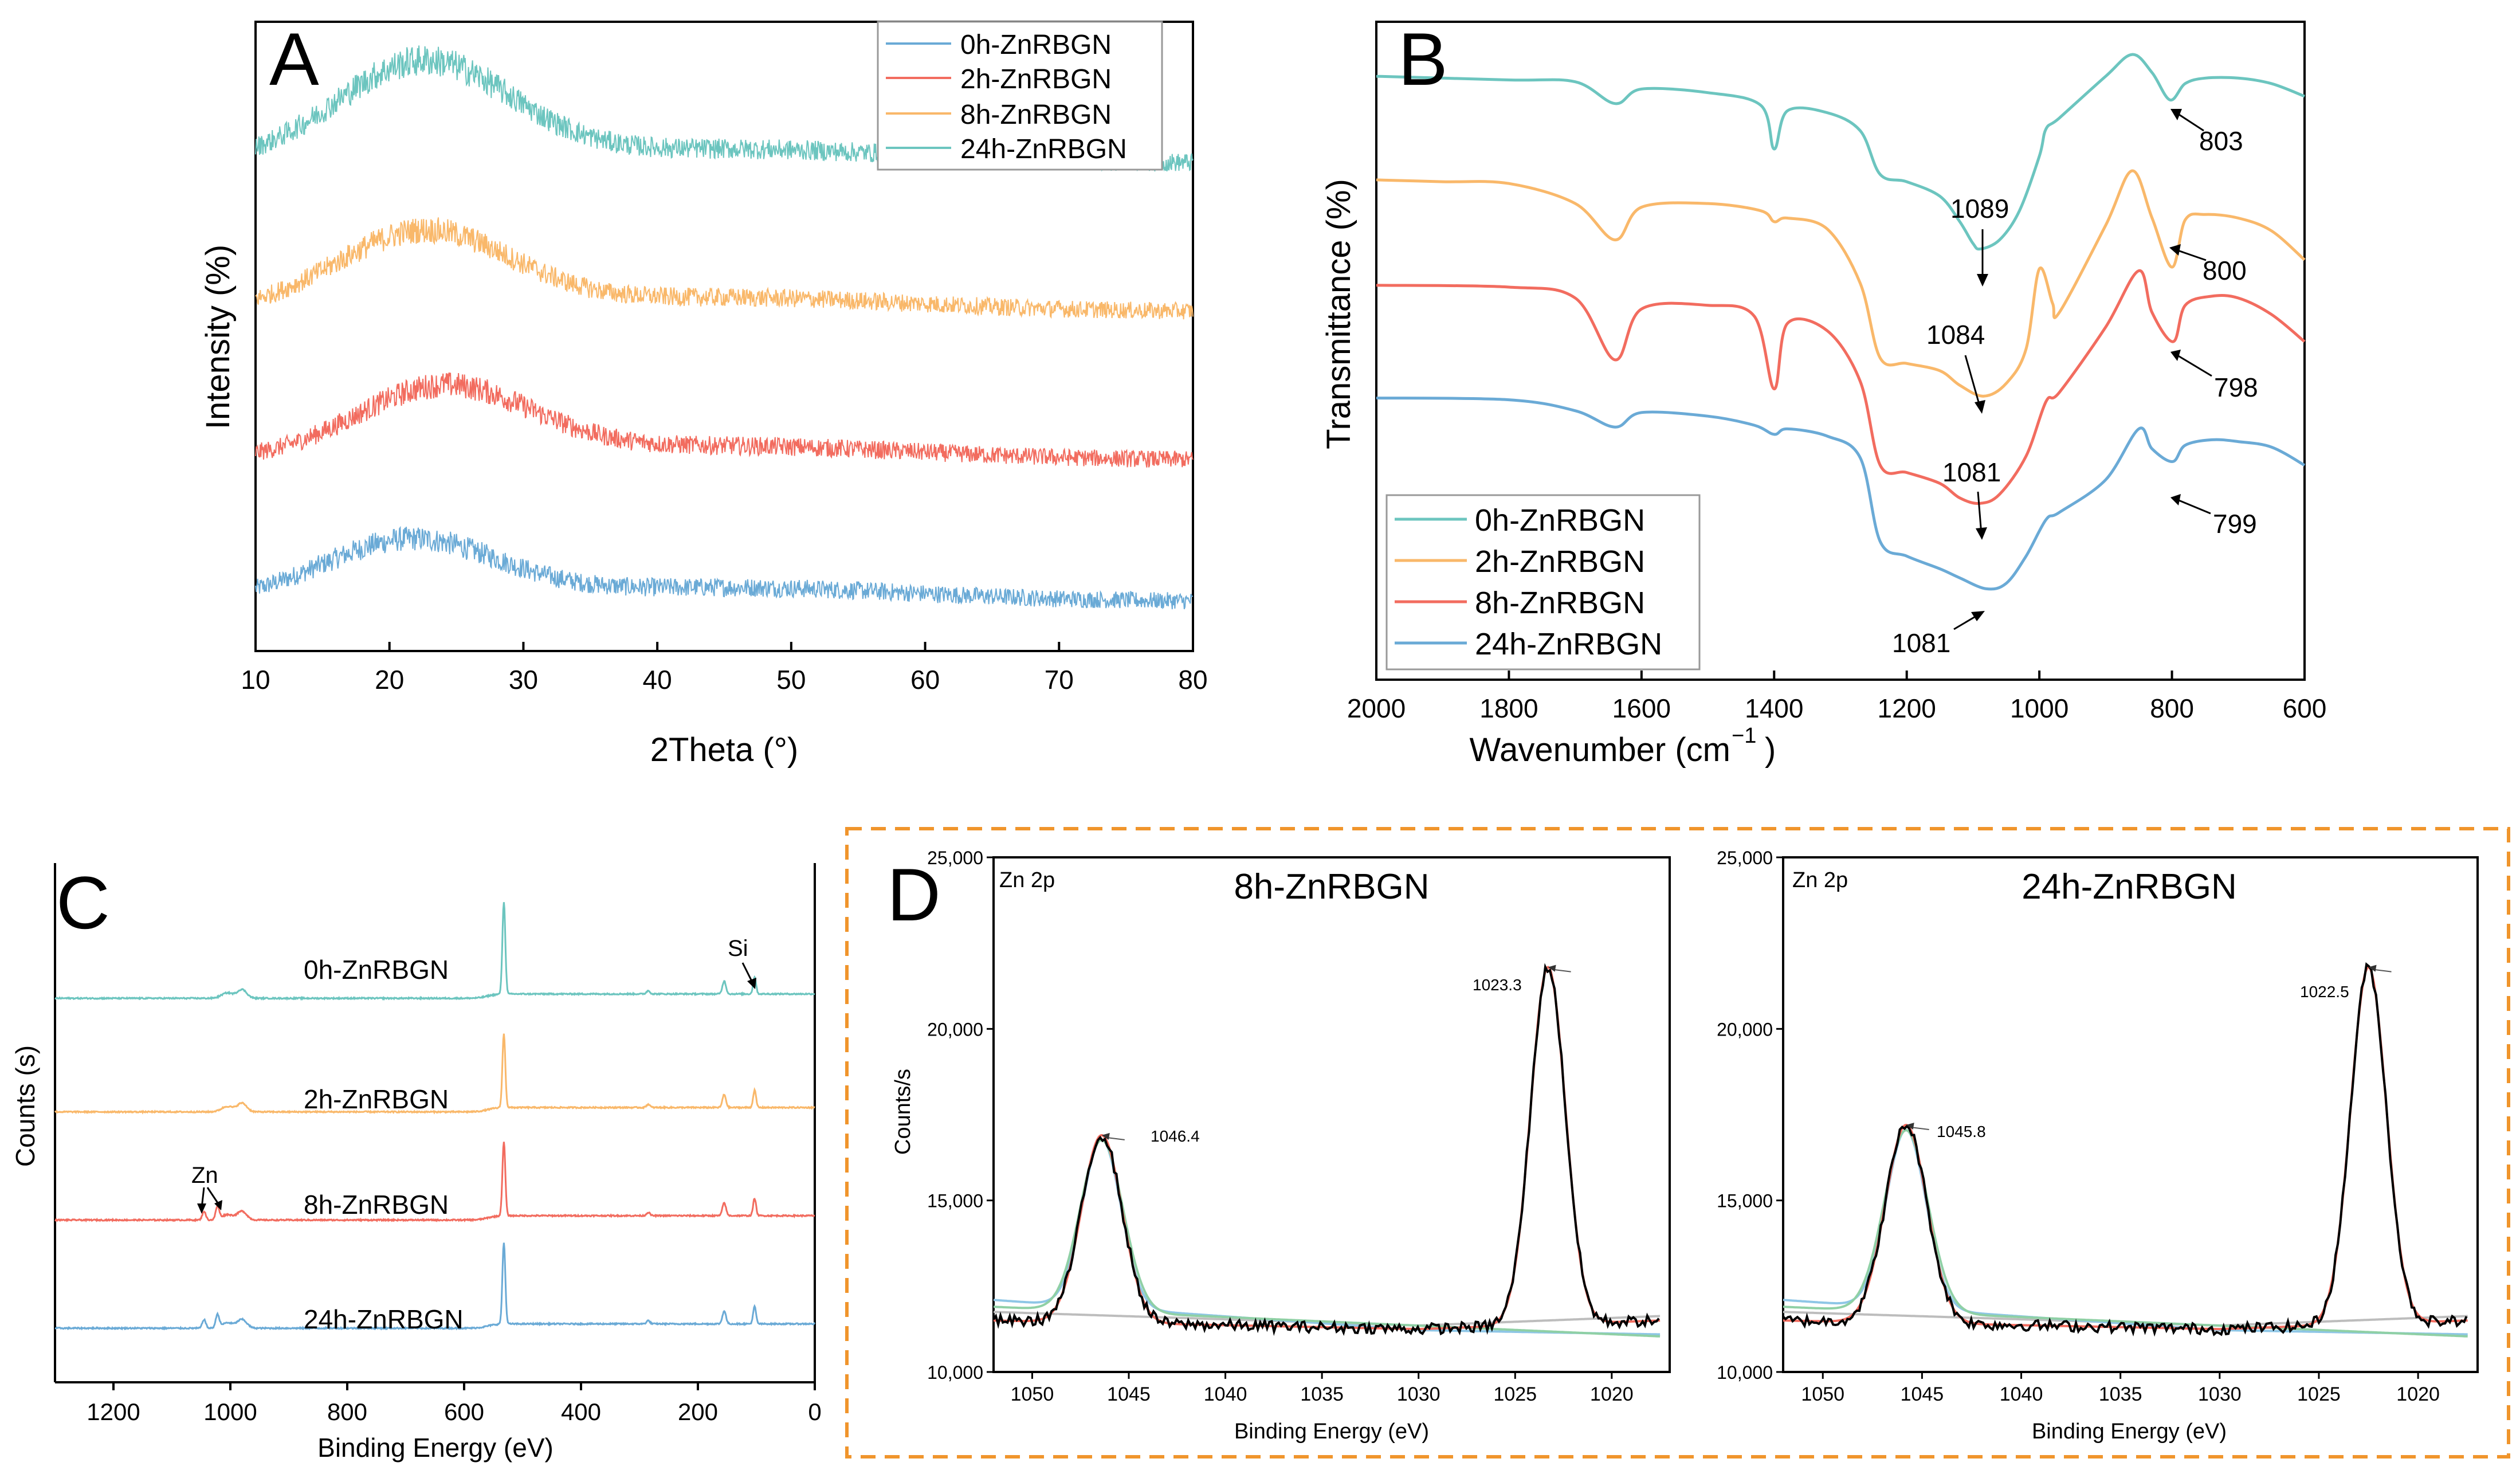 The height and width of the screenshot is (1482, 2520). I want to click on xps-survey-8h-ZnRBGN, so click(434, 1182).